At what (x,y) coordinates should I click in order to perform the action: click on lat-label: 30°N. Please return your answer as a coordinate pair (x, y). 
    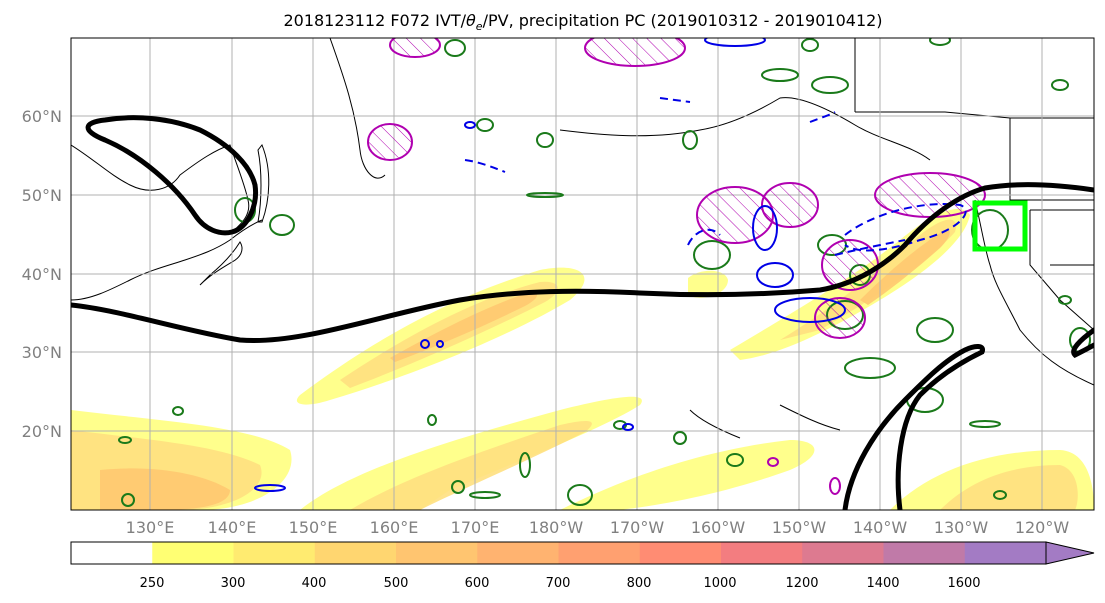
    Looking at the image, I should click on (42, 352).